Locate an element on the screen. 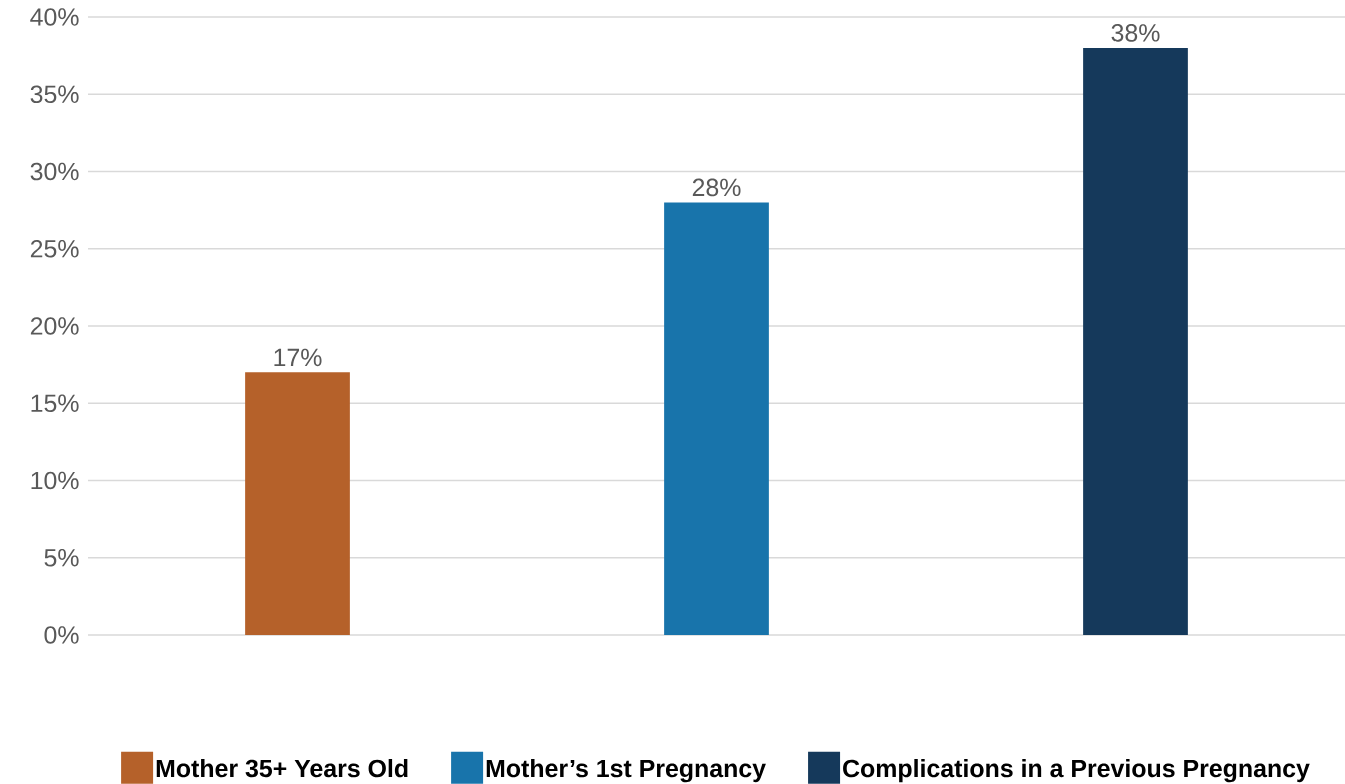 The image size is (1345, 784). y-tick-label: 10% is located at coordinates (55, 480).